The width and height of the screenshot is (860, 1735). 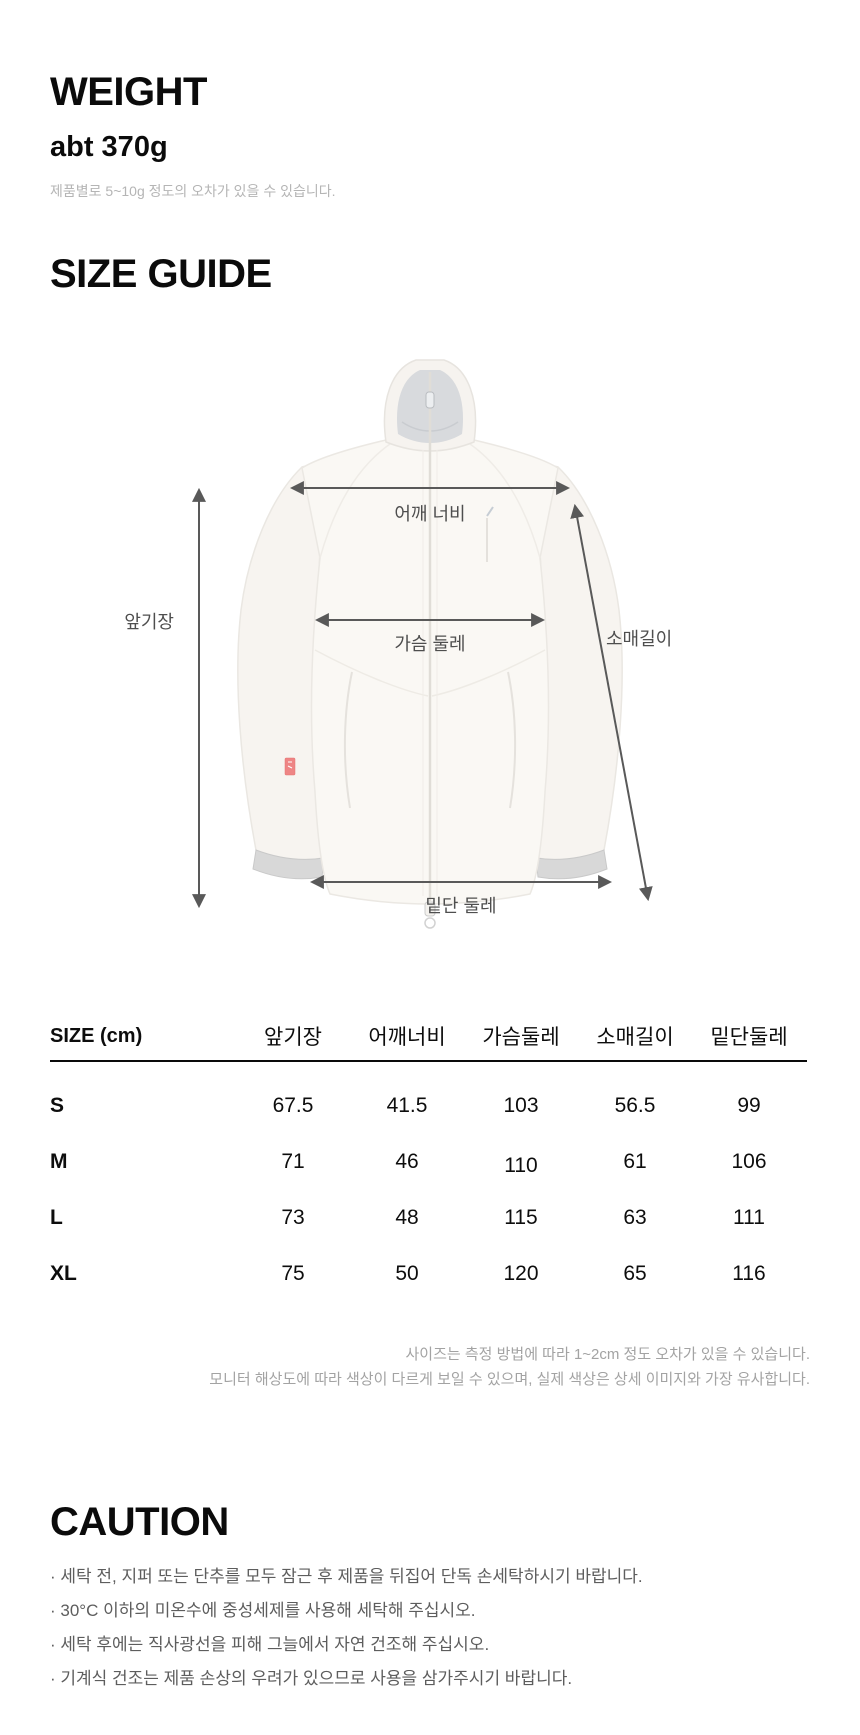 What do you see at coordinates (139, 1522) in the screenshot?
I see `caution-section-title: CAUTION` at bounding box center [139, 1522].